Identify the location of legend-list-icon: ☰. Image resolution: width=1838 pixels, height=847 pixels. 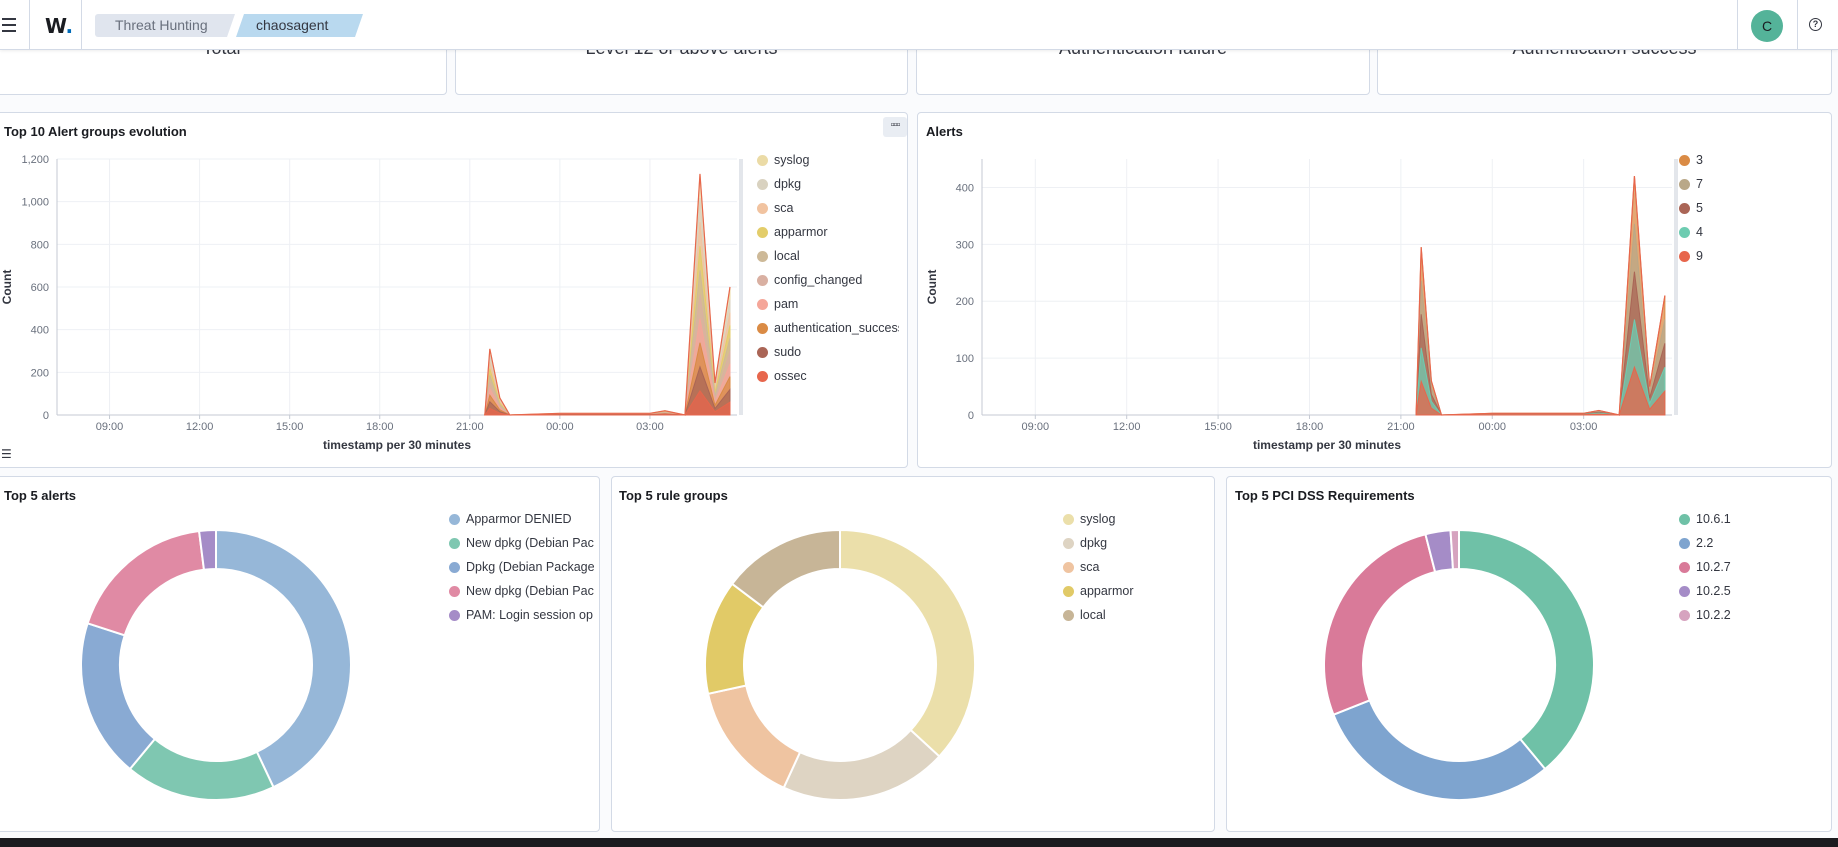
(6, 454).